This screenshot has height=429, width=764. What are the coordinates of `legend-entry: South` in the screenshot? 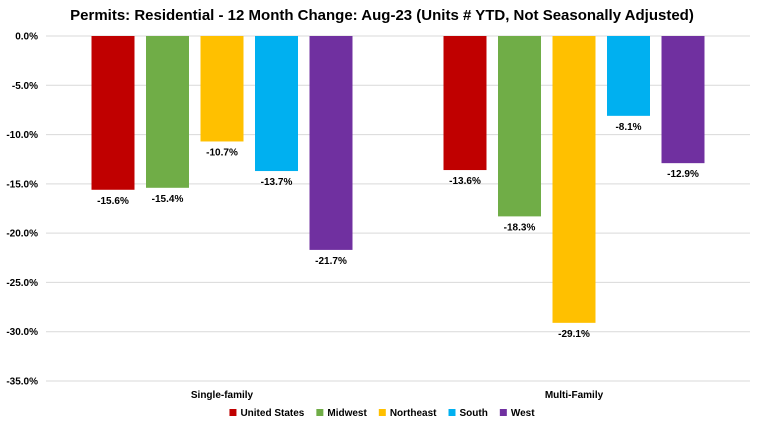 It's located at (474, 413).